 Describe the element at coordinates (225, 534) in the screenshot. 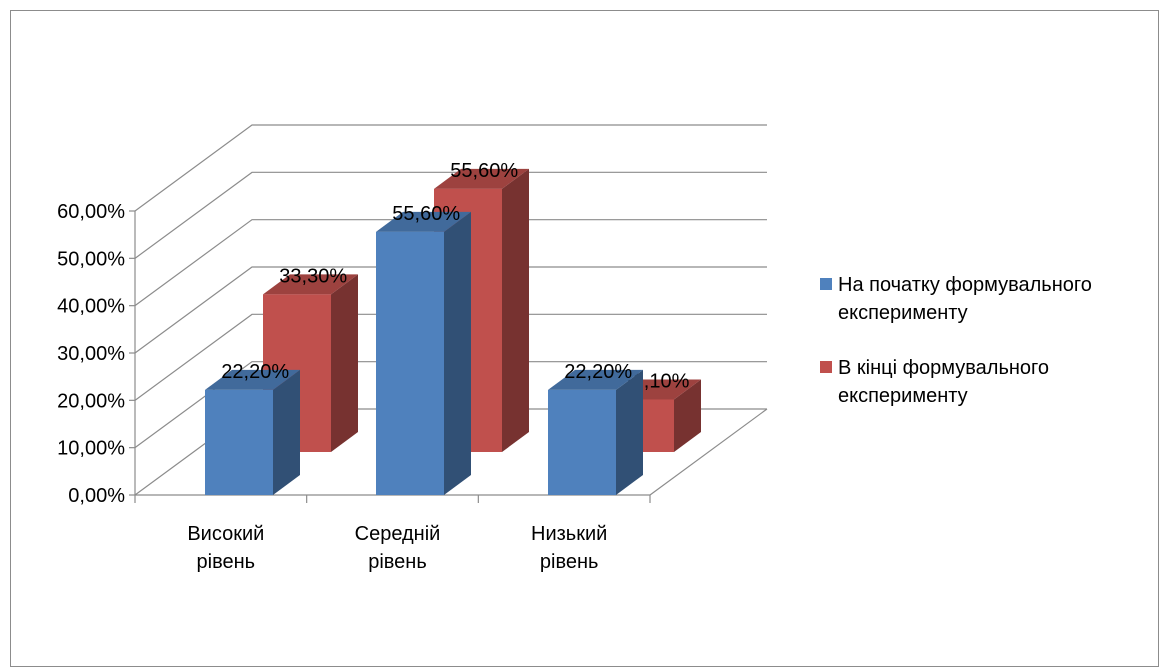

I see `category-label: Високий` at that location.